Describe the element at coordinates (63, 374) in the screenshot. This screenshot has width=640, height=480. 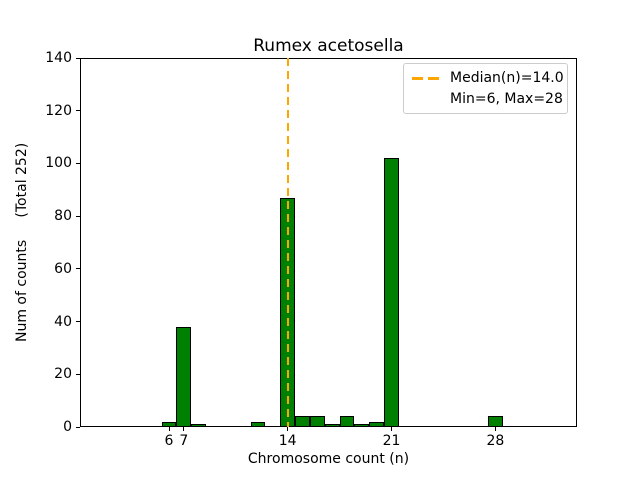
I see `y-tick-label: 20` at that location.